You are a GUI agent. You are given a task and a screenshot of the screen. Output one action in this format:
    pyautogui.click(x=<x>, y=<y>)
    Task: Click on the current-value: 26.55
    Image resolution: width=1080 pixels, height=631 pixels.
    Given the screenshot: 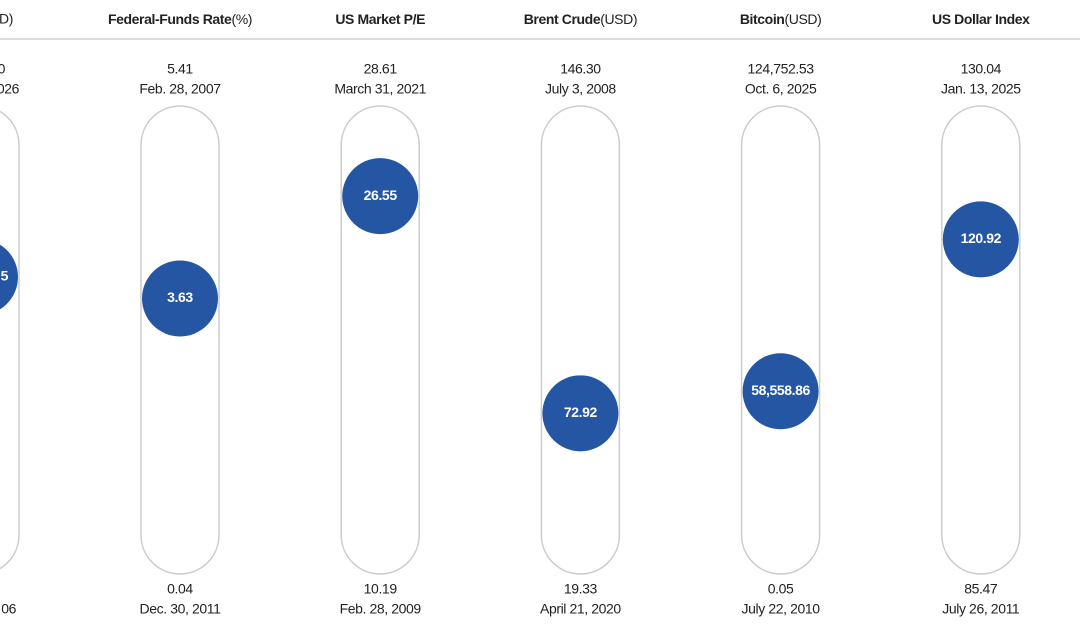 What is the action you would take?
    pyautogui.click(x=381, y=195)
    